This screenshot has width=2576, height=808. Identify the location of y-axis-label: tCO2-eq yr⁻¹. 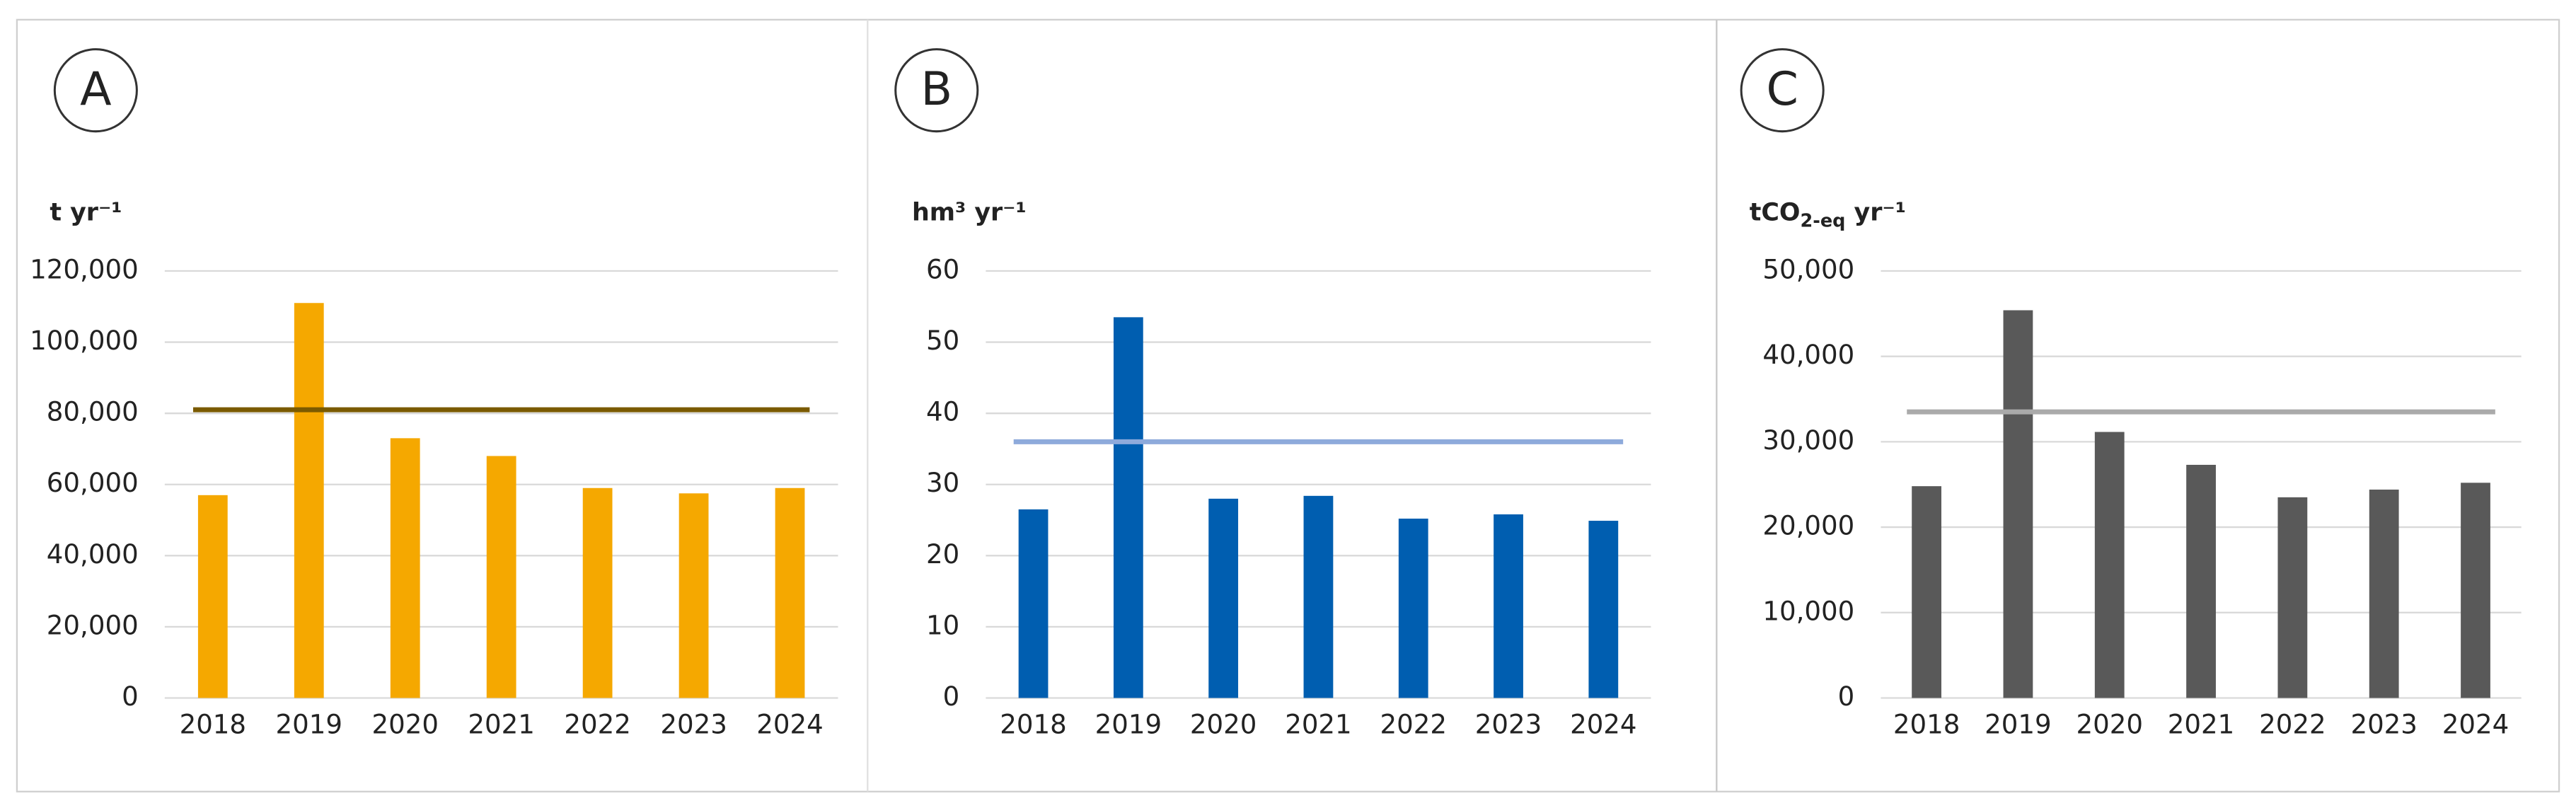
(1828, 215).